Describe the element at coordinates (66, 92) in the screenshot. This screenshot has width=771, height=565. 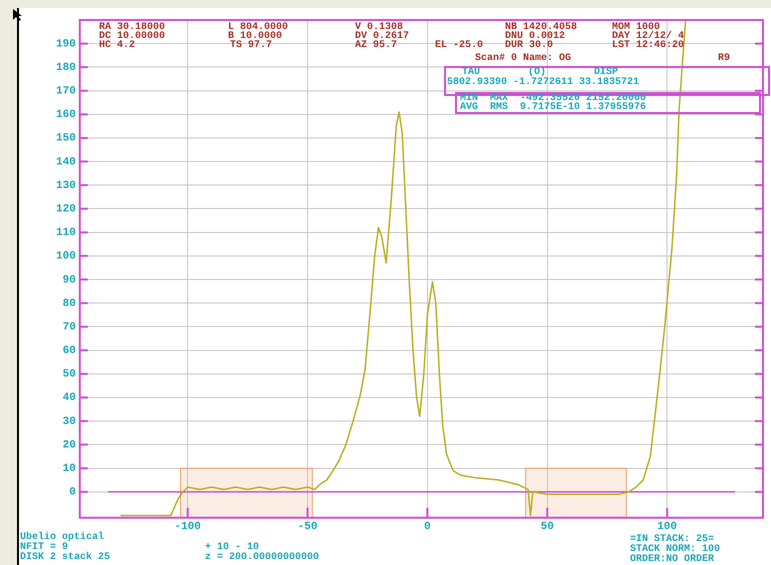
I see `y-tick-label: 170` at that location.